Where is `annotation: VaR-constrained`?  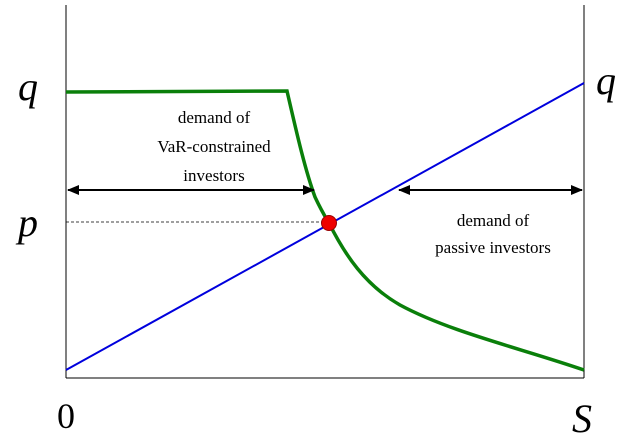 annotation: VaR-constrained is located at coordinates (214, 146).